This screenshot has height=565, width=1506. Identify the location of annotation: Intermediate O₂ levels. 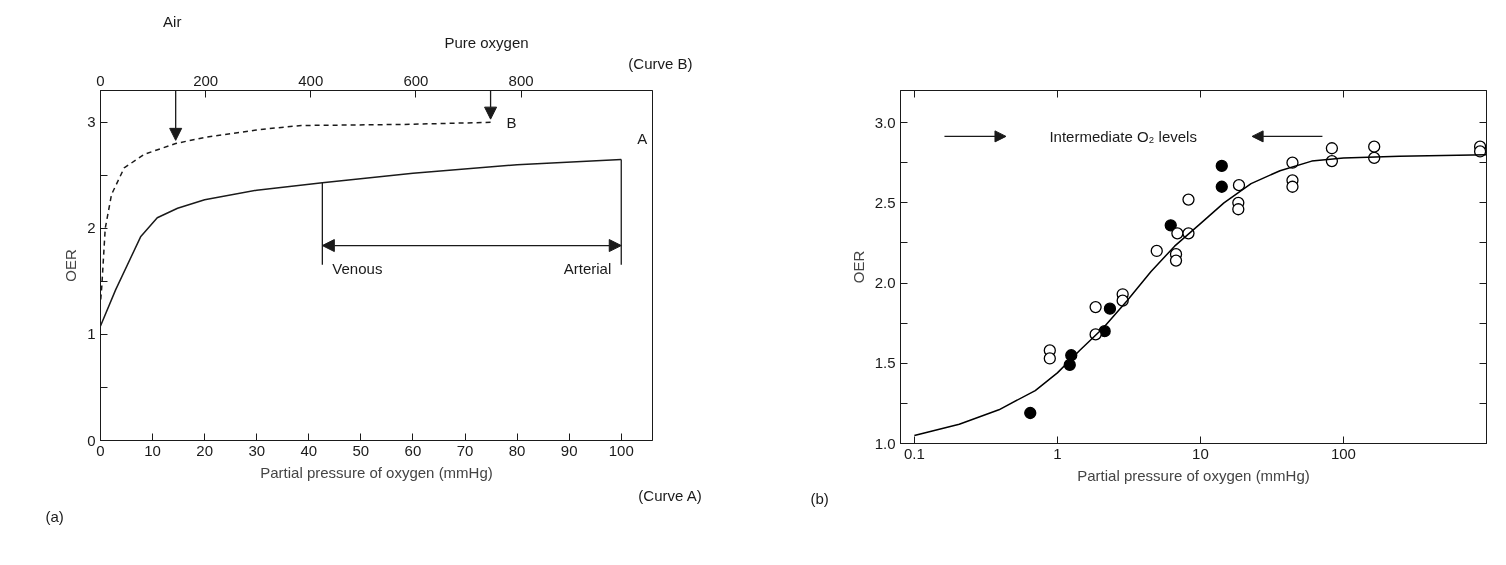
(1123, 136).